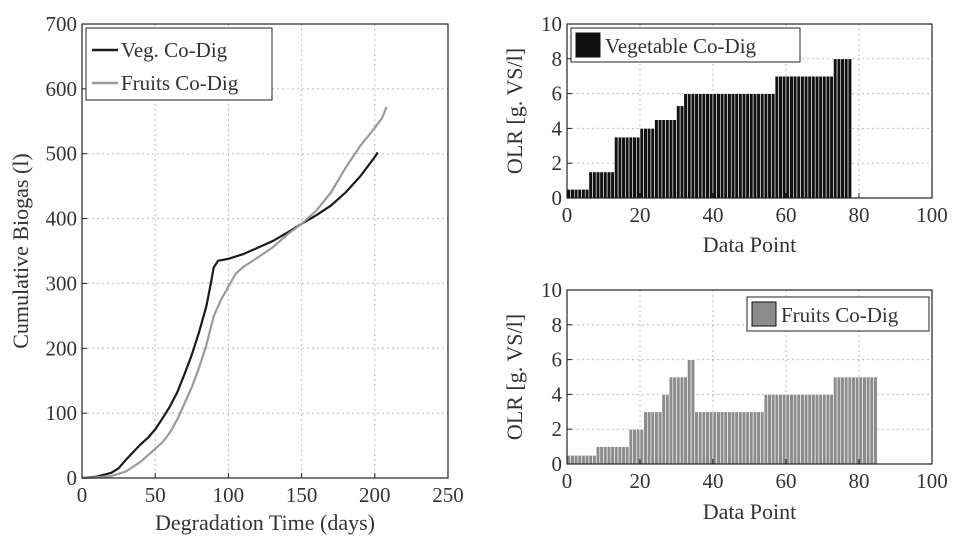  I want to click on y-tick-label: 6, so click(557, 360).